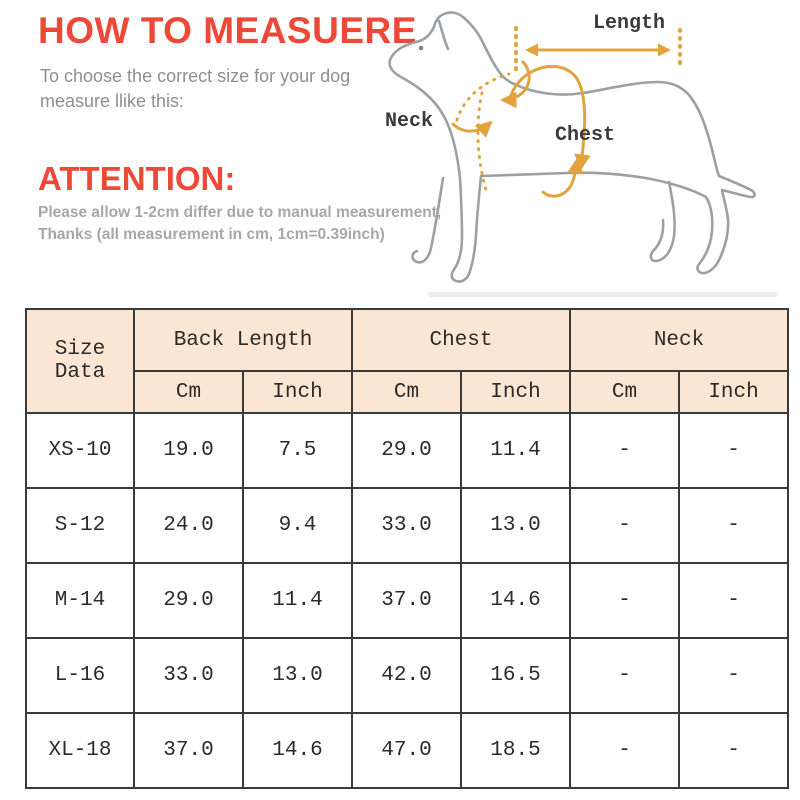 This screenshot has height=800, width=800. I want to click on size-cell: S-12, so click(80, 525).